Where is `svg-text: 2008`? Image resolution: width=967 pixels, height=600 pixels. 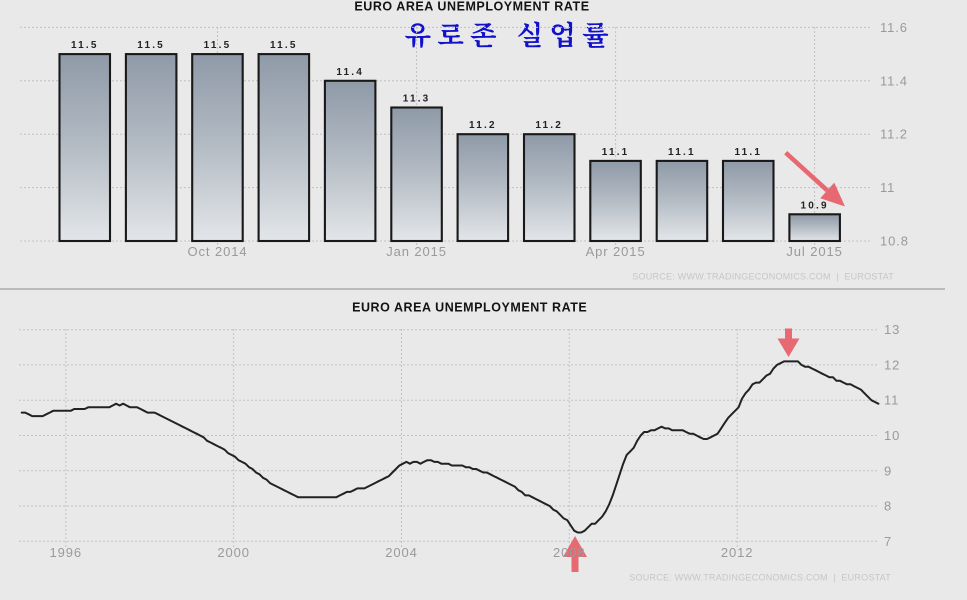
svg-text: 2008 is located at coordinates (569, 552).